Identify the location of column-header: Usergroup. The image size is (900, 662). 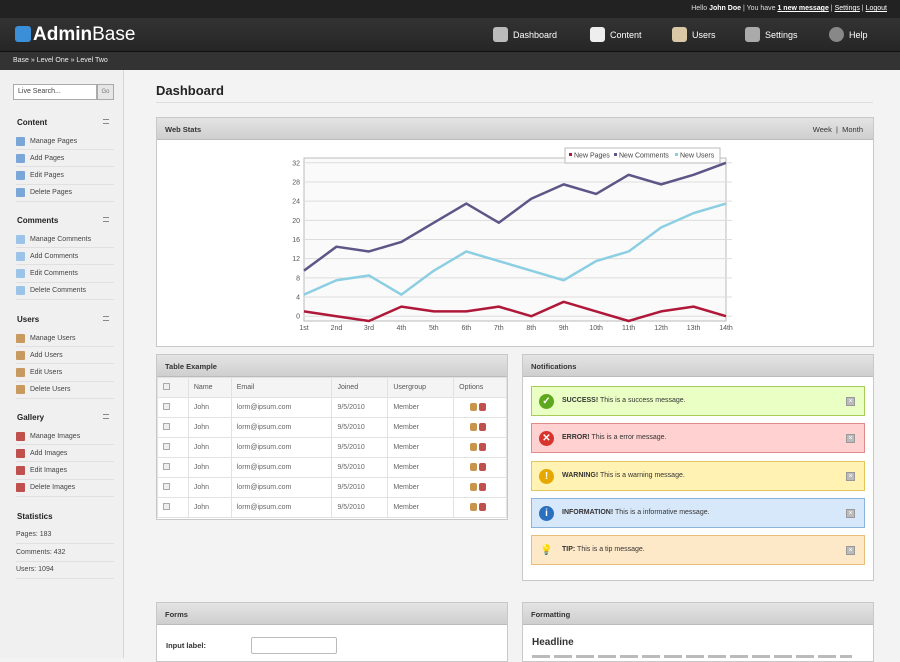
(421, 387).